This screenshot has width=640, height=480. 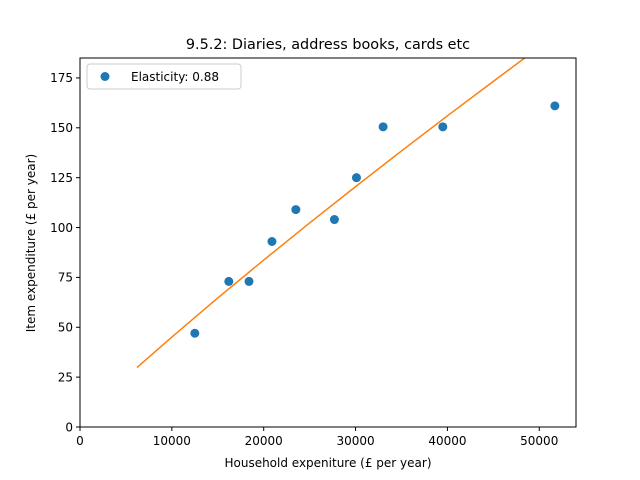 What do you see at coordinates (105, 76) in the screenshot?
I see `legend-marker` at bounding box center [105, 76].